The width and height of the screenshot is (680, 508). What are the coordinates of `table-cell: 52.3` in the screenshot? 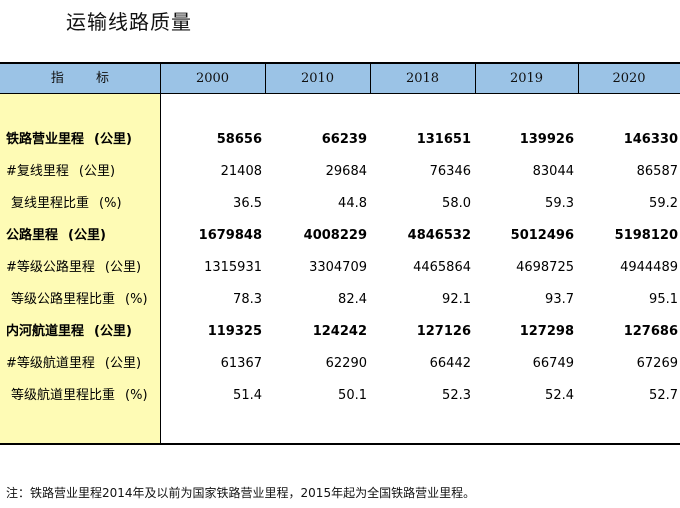 It's located at (456, 395).